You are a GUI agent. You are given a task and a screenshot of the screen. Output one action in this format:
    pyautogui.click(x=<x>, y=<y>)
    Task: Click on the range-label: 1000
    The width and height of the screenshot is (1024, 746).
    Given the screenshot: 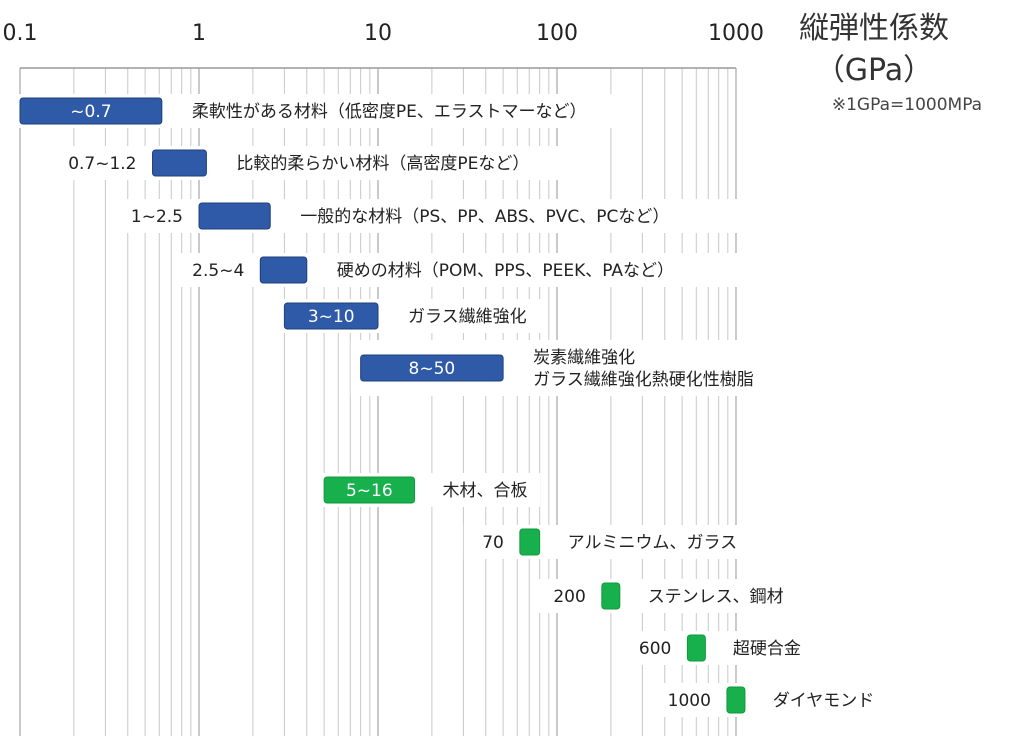 What is the action you would take?
    pyautogui.click(x=689, y=701)
    